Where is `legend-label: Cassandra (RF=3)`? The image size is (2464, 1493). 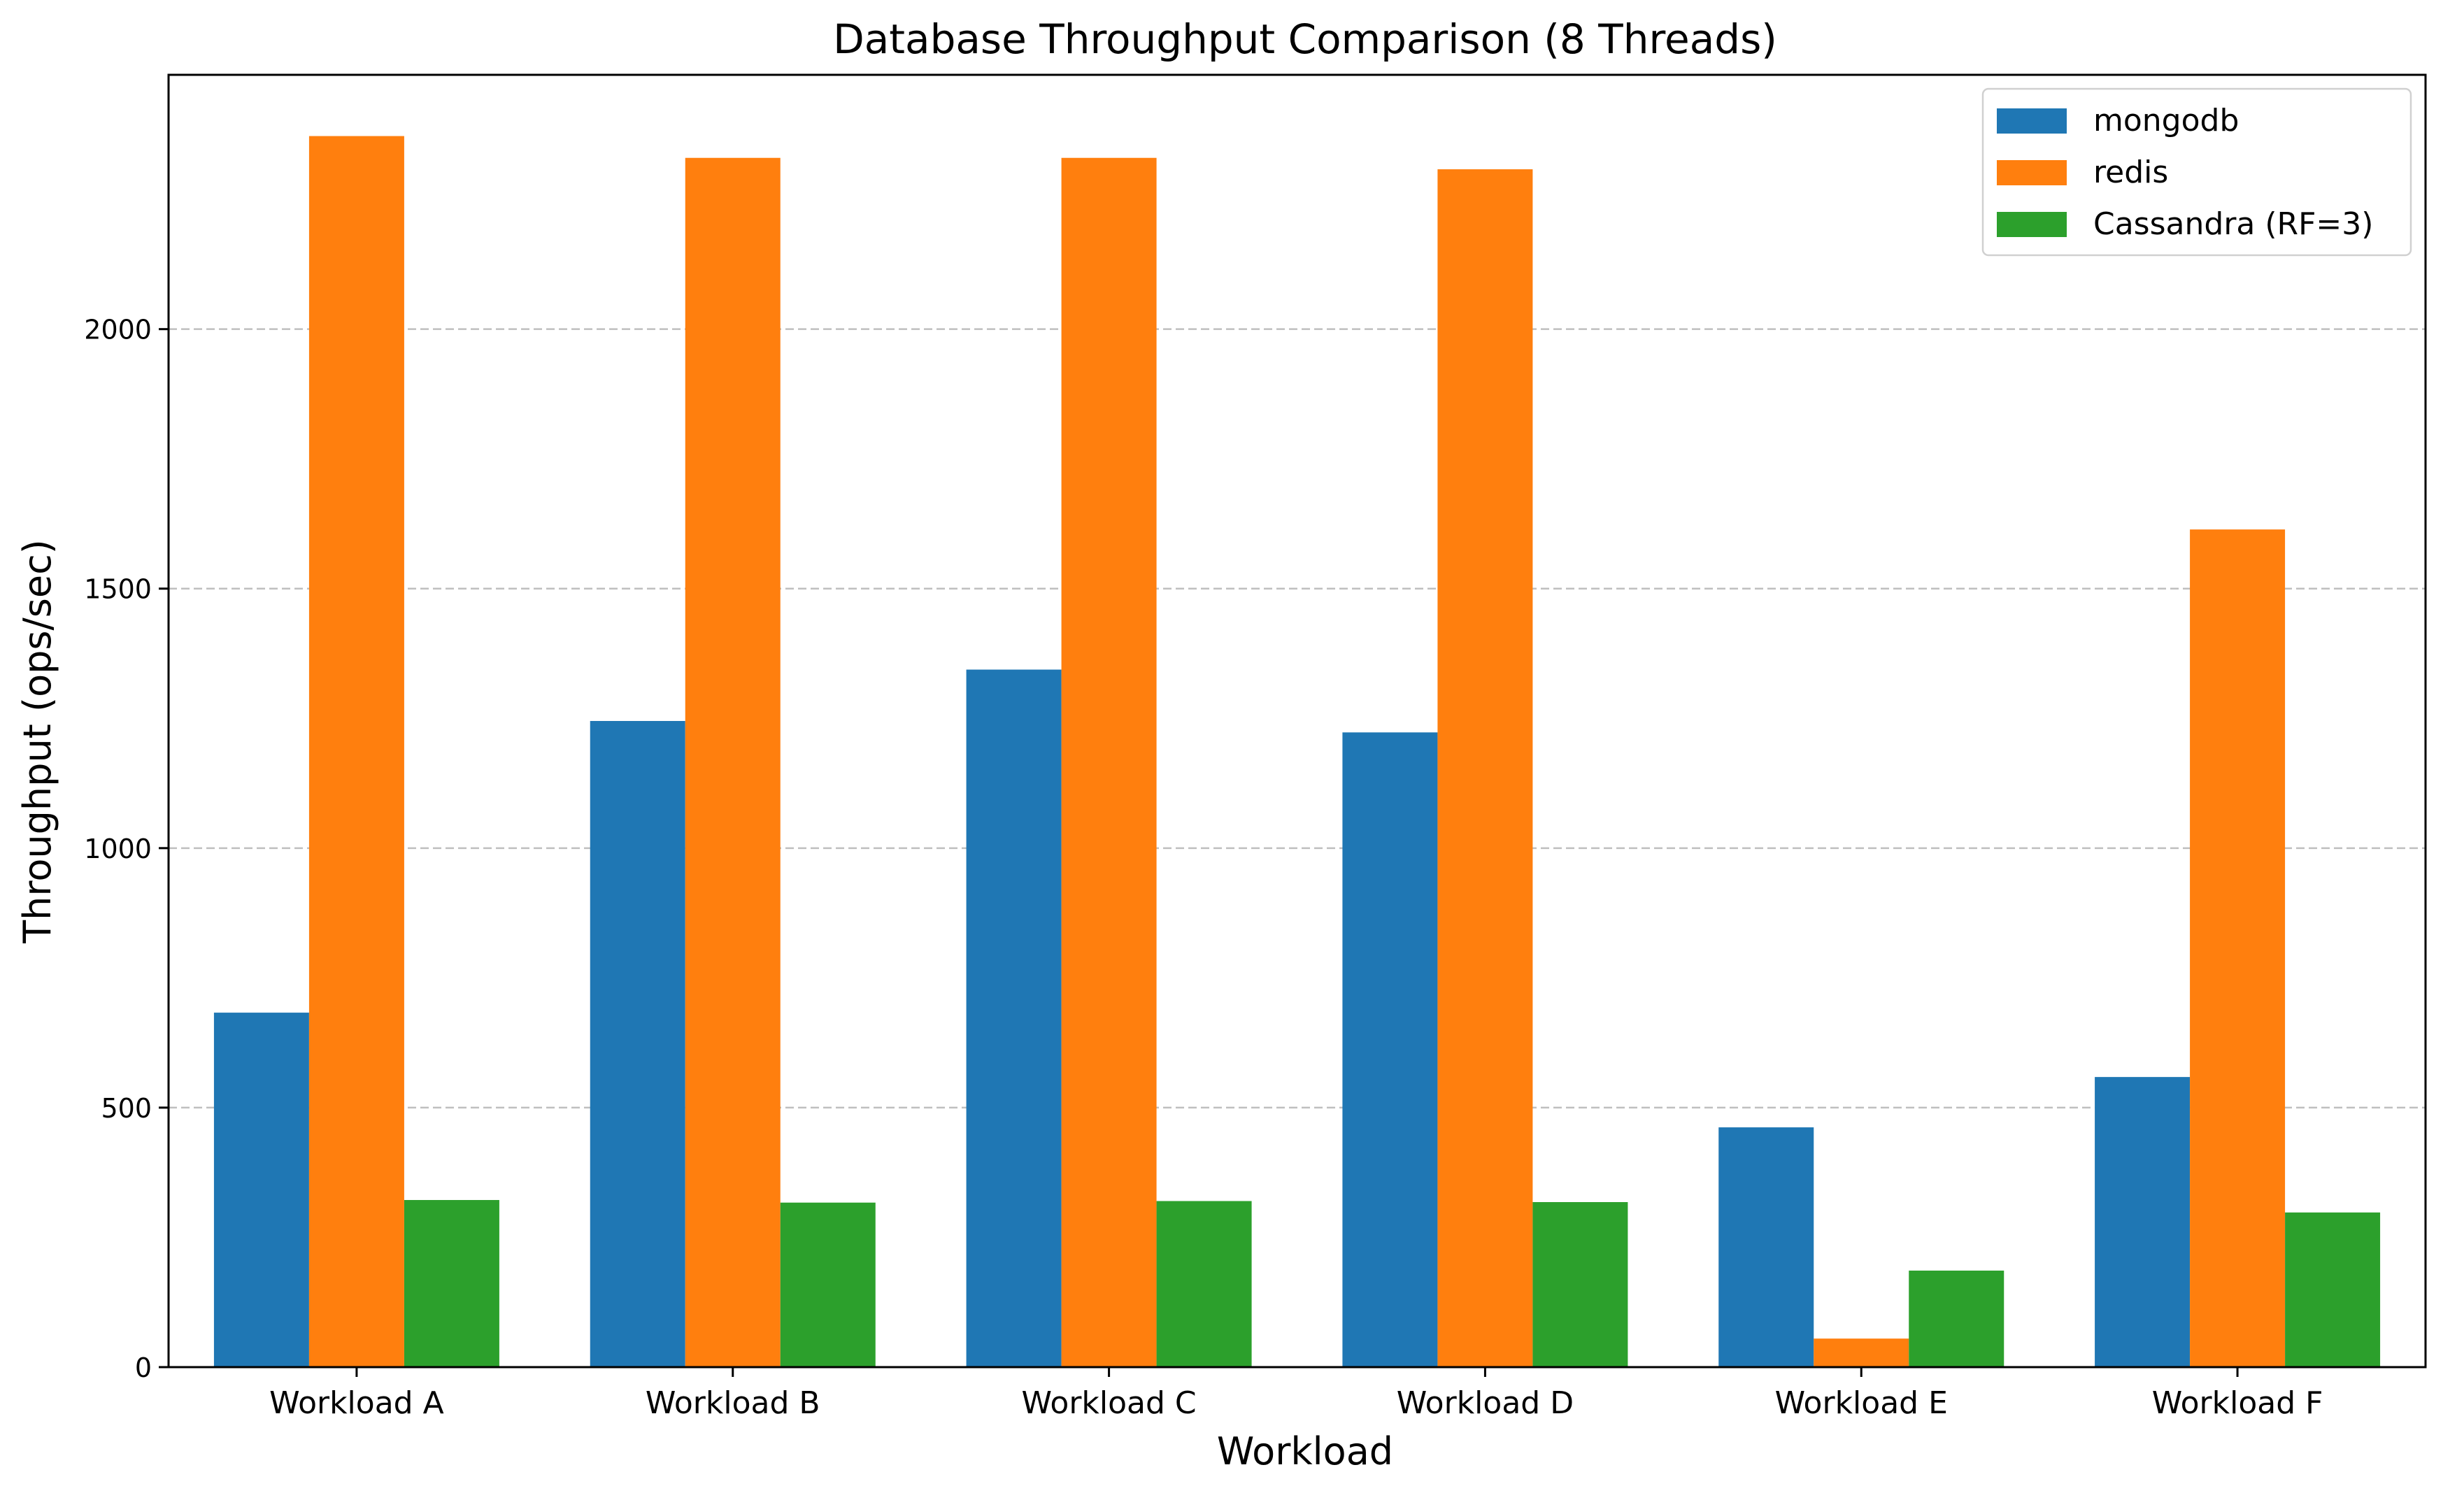 legend-label: Cassandra (RF=3) is located at coordinates (2233, 224).